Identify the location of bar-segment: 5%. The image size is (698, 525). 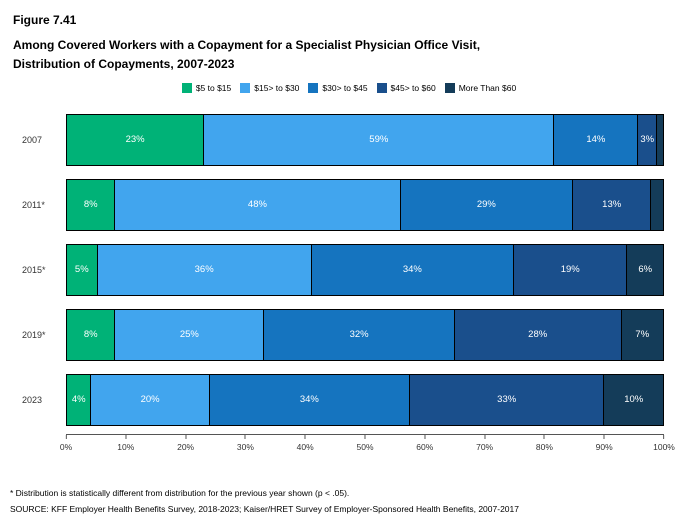
(82, 269).